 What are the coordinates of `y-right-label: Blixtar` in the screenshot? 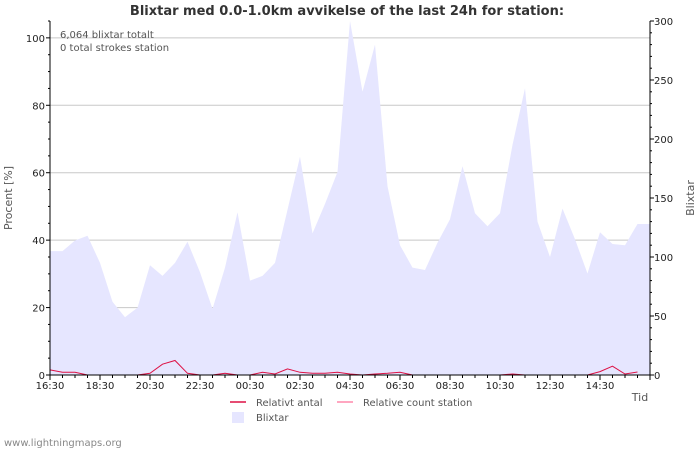 It's located at (690, 198).